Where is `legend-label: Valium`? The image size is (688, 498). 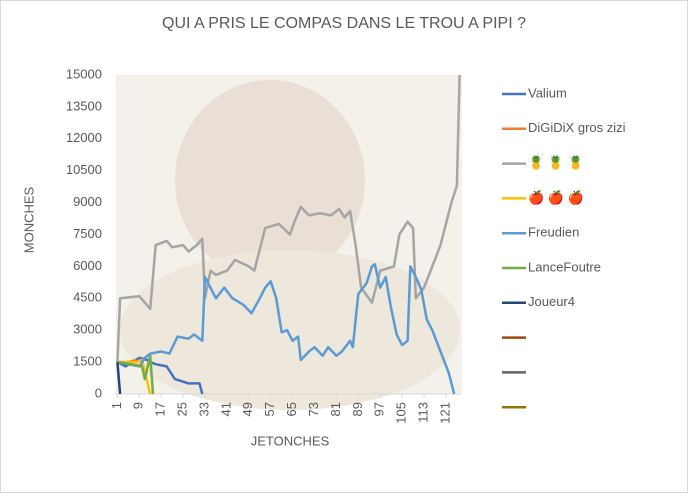
legend-label: Valium is located at coordinates (547, 92).